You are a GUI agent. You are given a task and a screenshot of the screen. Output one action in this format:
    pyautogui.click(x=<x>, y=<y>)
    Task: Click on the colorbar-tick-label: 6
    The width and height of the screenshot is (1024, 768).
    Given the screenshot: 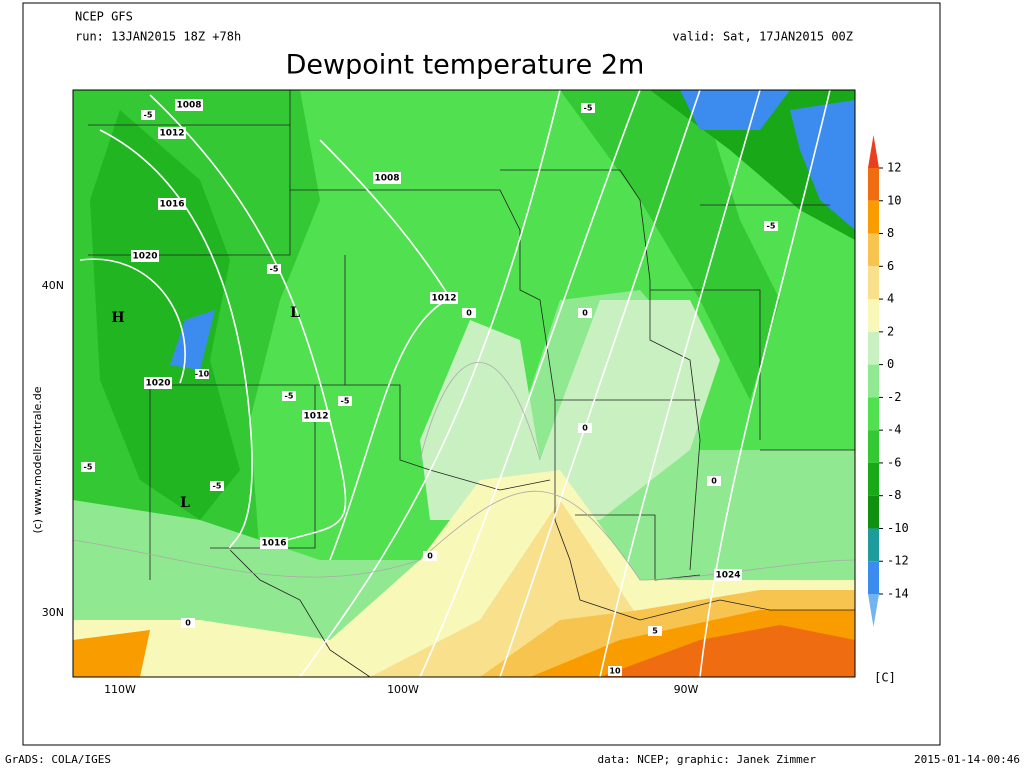 What is the action you would take?
    pyautogui.click(x=890, y=266)
    